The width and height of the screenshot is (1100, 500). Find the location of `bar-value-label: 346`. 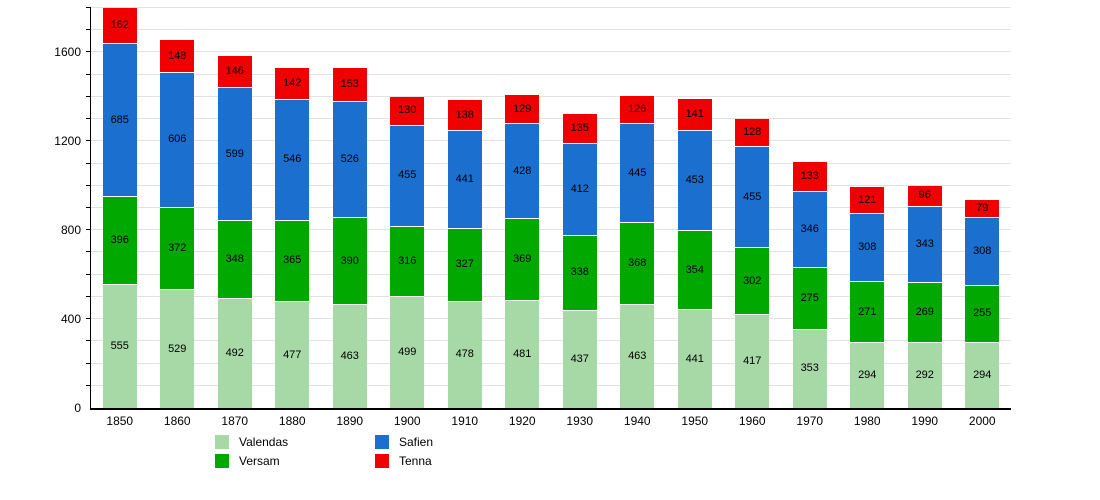

bar-value-label: 346 is located at coordinates (809, 229).